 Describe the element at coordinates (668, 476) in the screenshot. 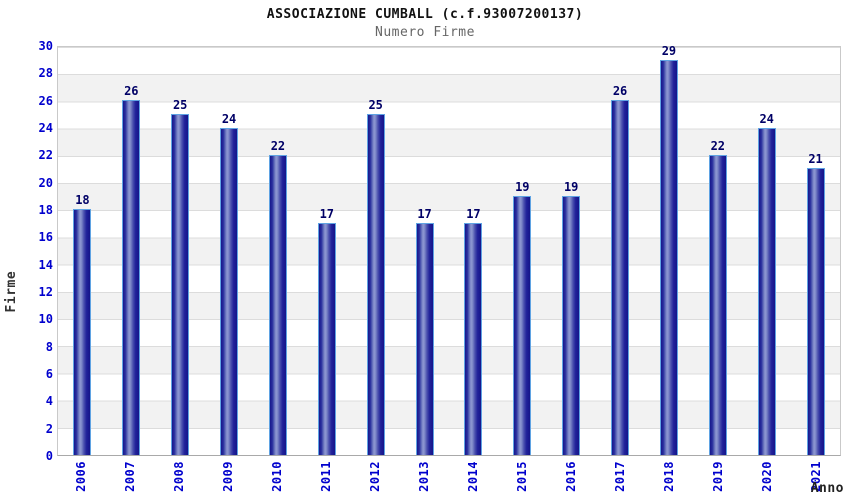

I see `x-tick-label-2018: 2018` at that location.